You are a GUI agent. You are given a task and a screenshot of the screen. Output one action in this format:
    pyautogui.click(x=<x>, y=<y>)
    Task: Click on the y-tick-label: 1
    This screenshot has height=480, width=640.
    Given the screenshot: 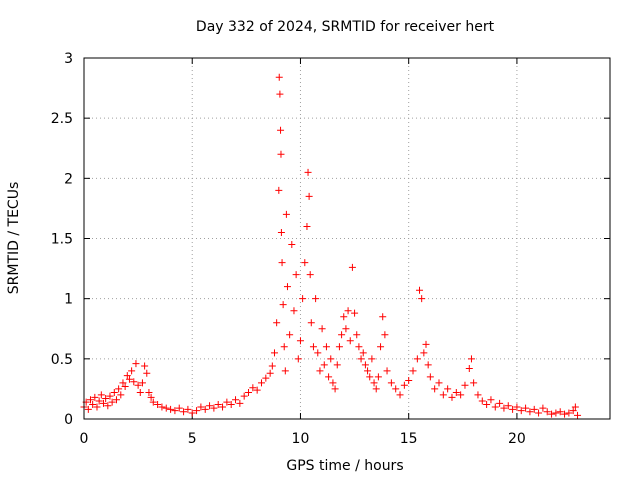 What is the action you would take?
    pyautogui.click(x=68, y=300)
    